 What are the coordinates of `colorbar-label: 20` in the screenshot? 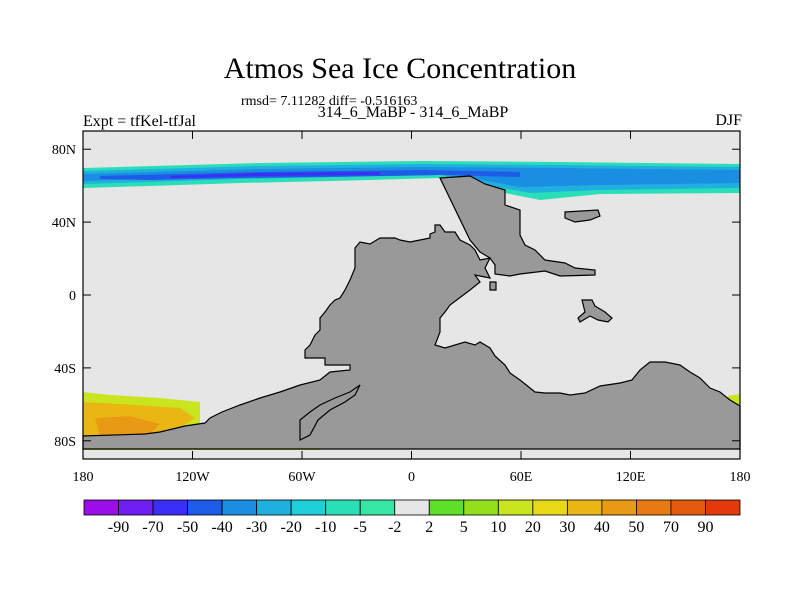 It's located at (533, 527).